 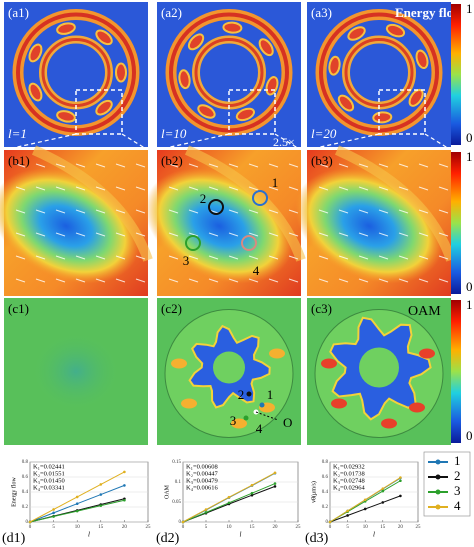 What do you see at coordinates (14, 538) in the screenshot?
I see `panel-label: (d1)` at bounding box center [14, 538].